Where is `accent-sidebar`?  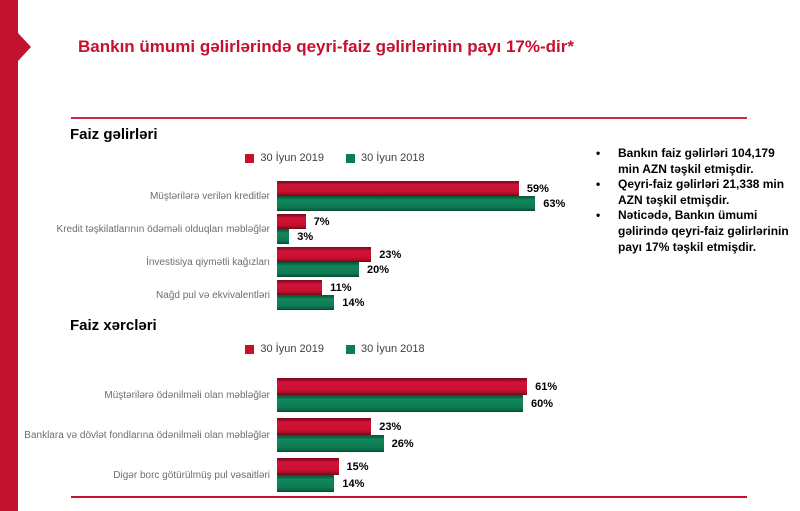 accent-sidebar is located at coordinates (9, 255).